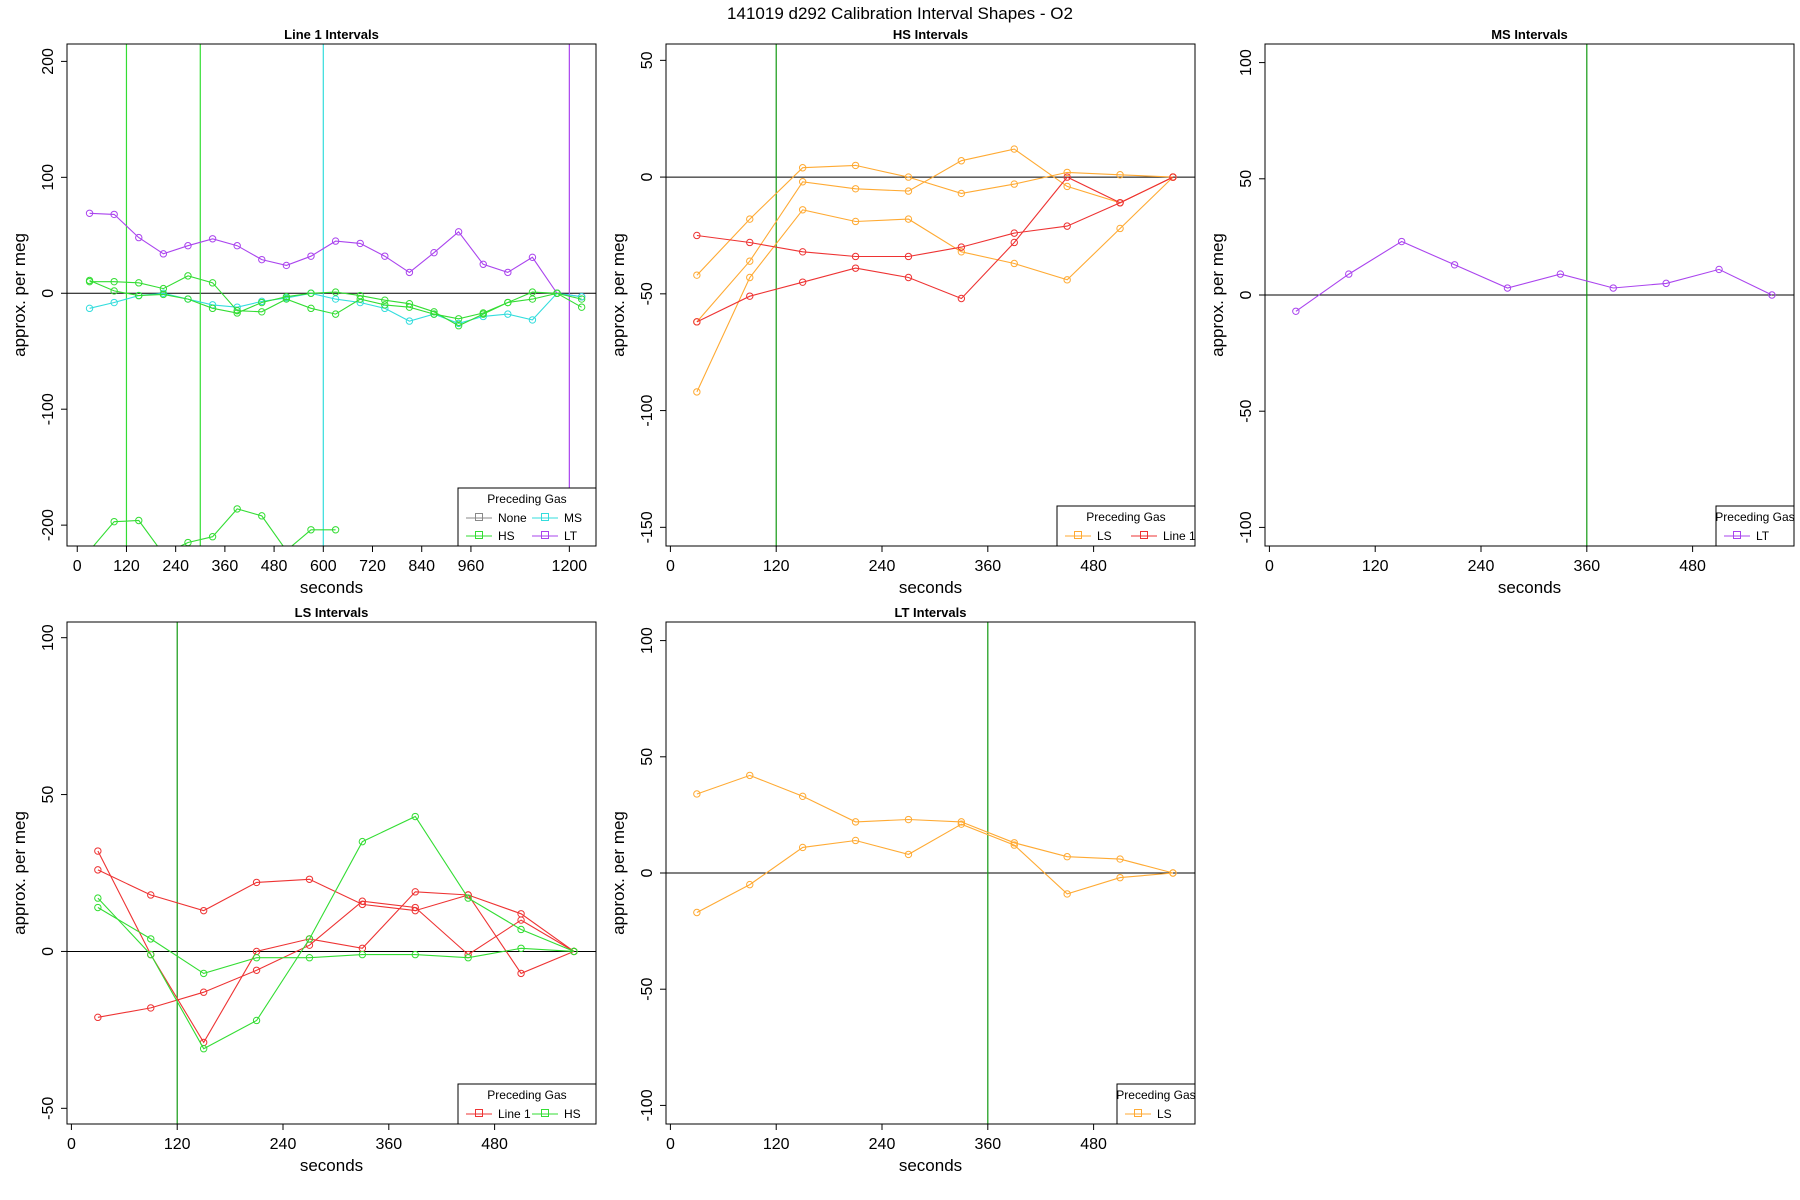  I want to click on series-group, so click(335, 377).